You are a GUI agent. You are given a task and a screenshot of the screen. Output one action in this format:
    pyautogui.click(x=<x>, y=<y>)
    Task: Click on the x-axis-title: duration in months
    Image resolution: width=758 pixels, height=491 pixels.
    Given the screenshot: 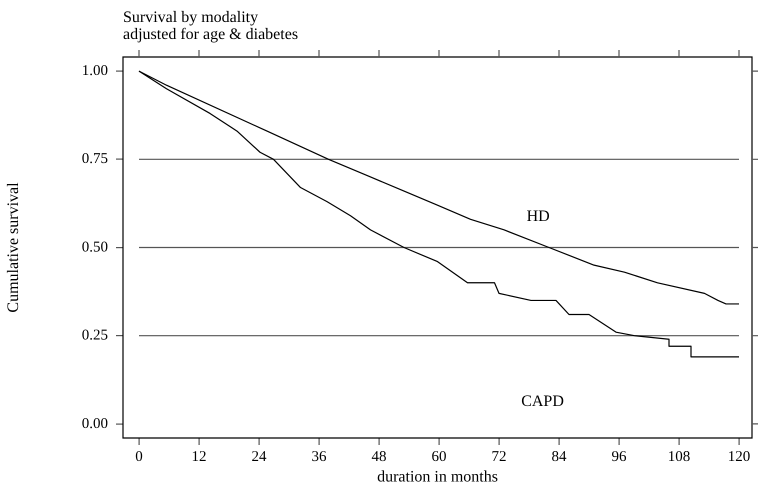 What is the action you would take?
    pyautogui.click(x=437, y=477)
    